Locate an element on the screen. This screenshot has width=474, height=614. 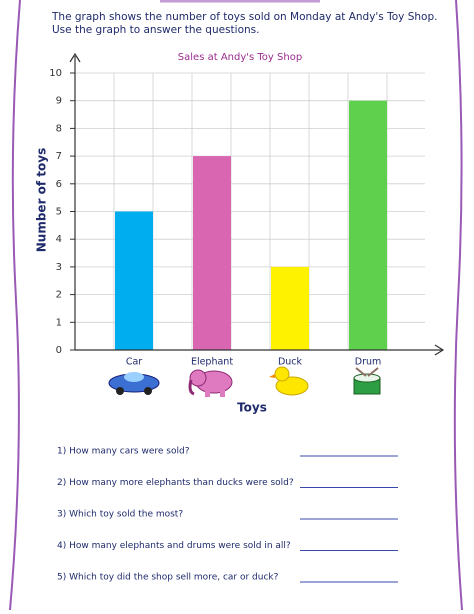
y-tick-label: 10 is located at coordinates (55, 73).